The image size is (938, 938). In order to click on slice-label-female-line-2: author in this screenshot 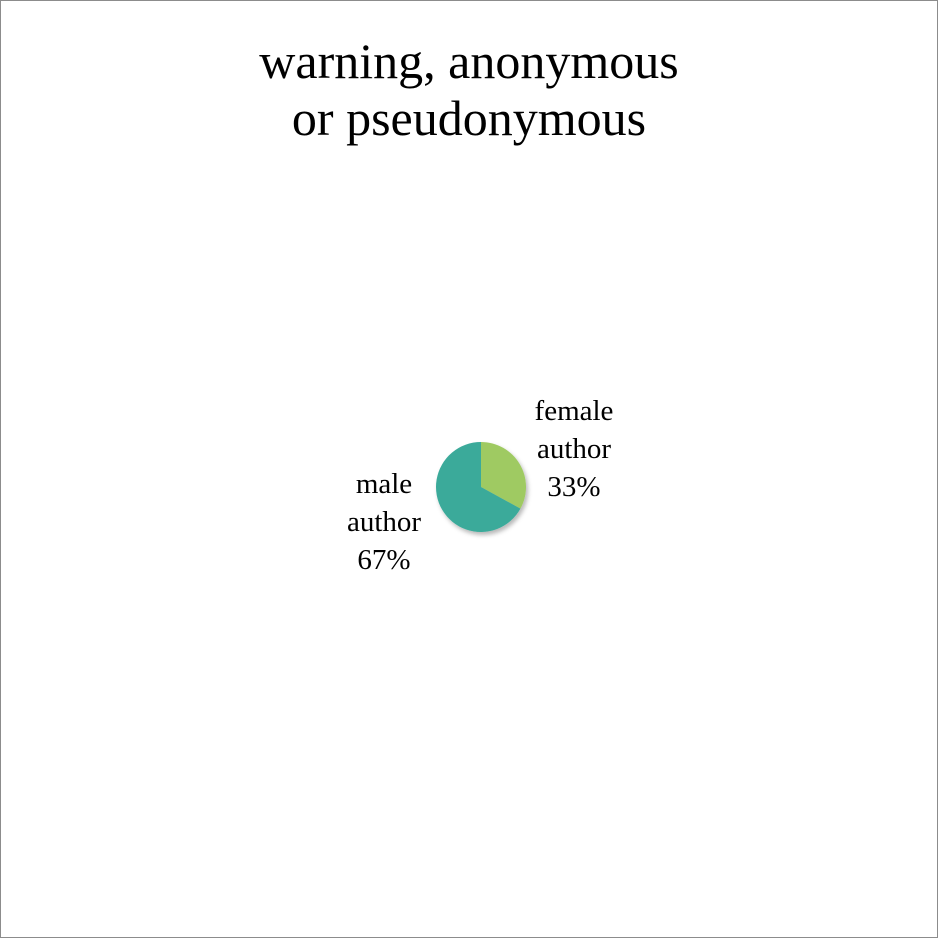, I will do `click(574, 449)`.